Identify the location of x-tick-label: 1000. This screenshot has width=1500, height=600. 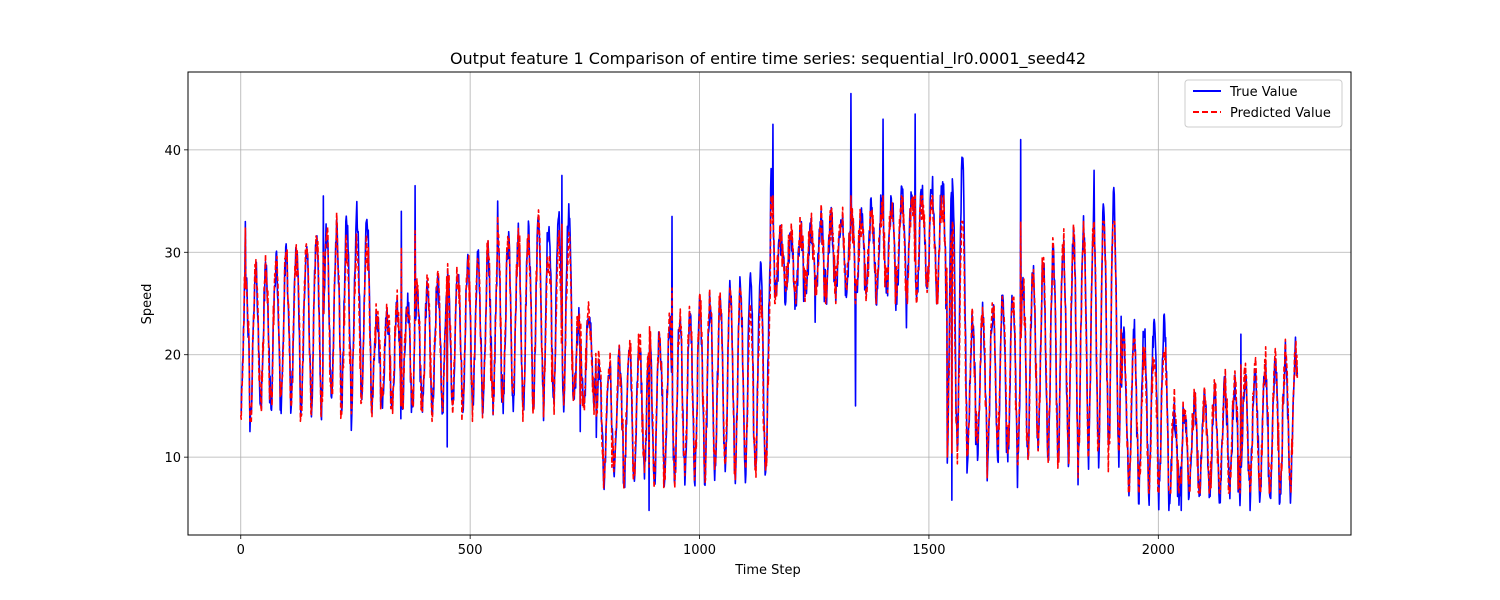
(699, 550).